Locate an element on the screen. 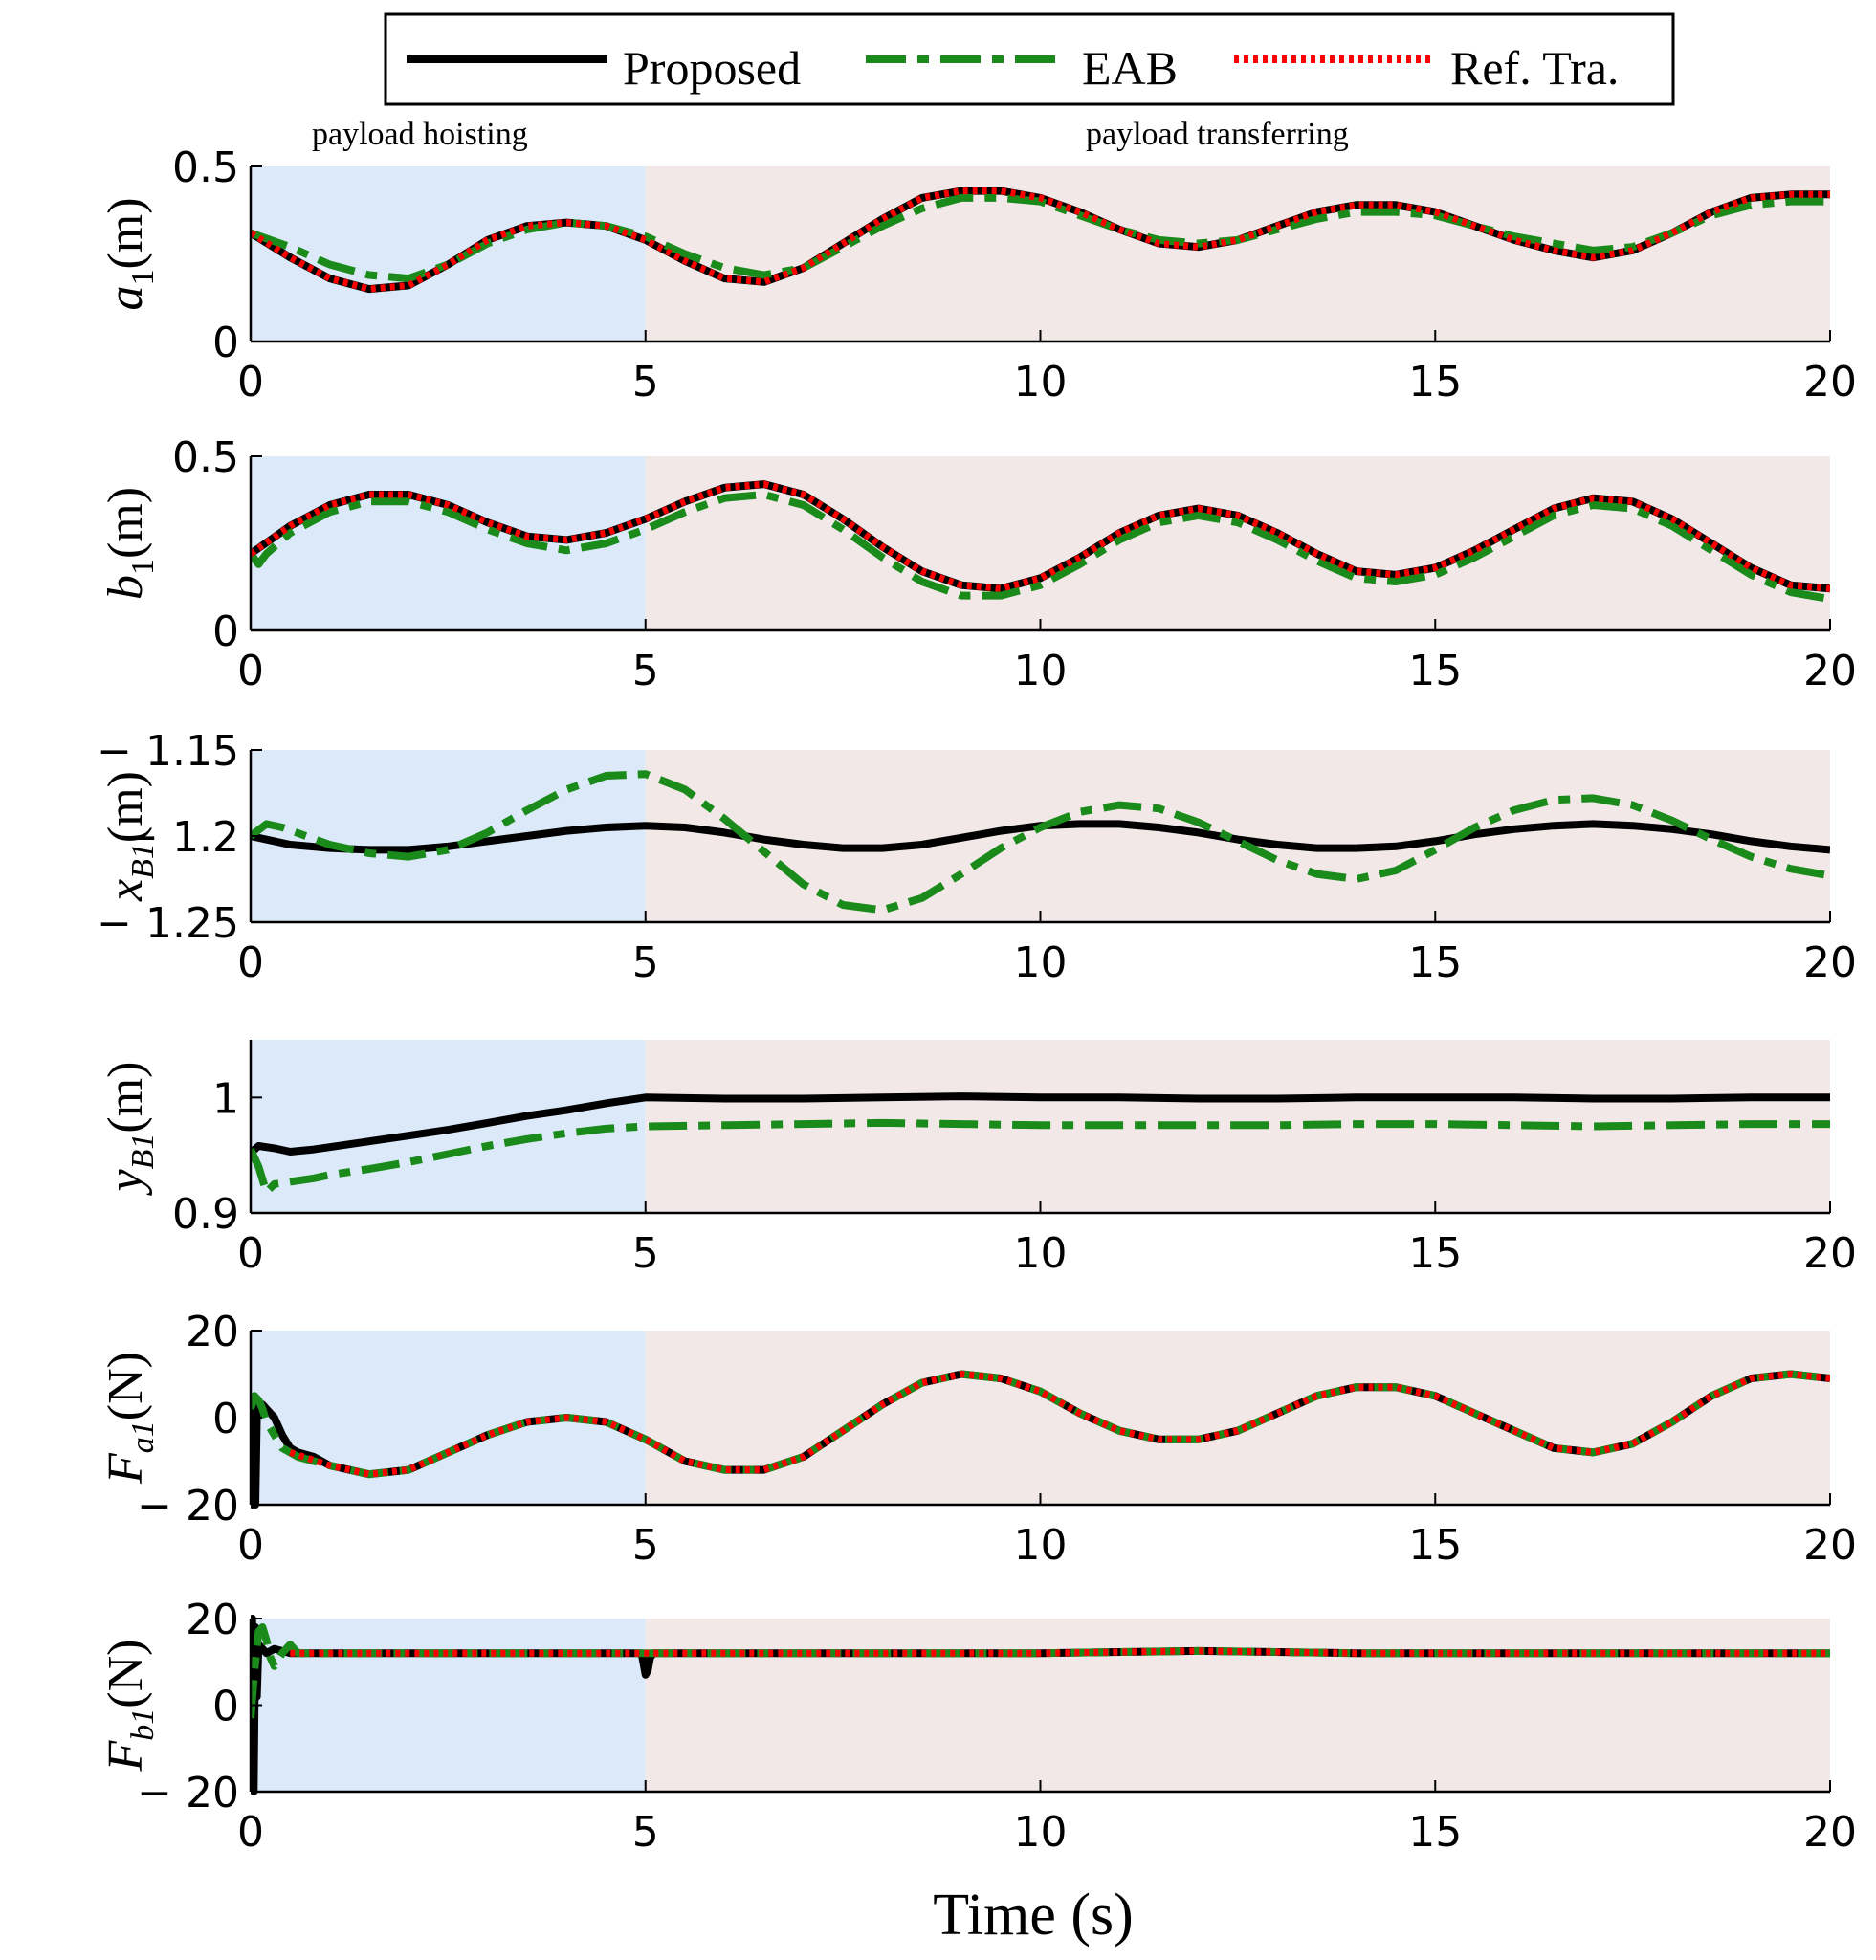 The height and width of the screenshot is (1960, 1876). y-label-symbol: F is located at coordinates (126, 1755).